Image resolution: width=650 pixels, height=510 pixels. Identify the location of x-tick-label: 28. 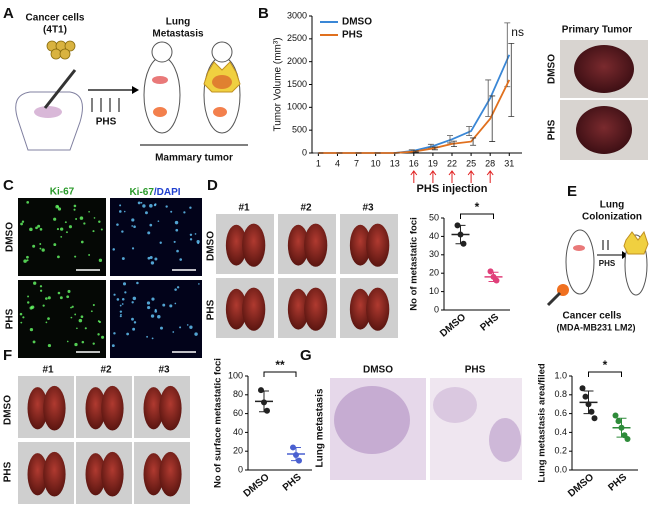
(490, 163).